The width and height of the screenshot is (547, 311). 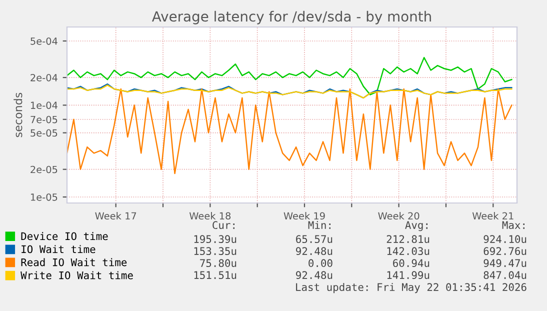 What do you see at coordinates (505, 251) in the screenshot?
I see `text: 692.76u` at bounding box center [505, 251].